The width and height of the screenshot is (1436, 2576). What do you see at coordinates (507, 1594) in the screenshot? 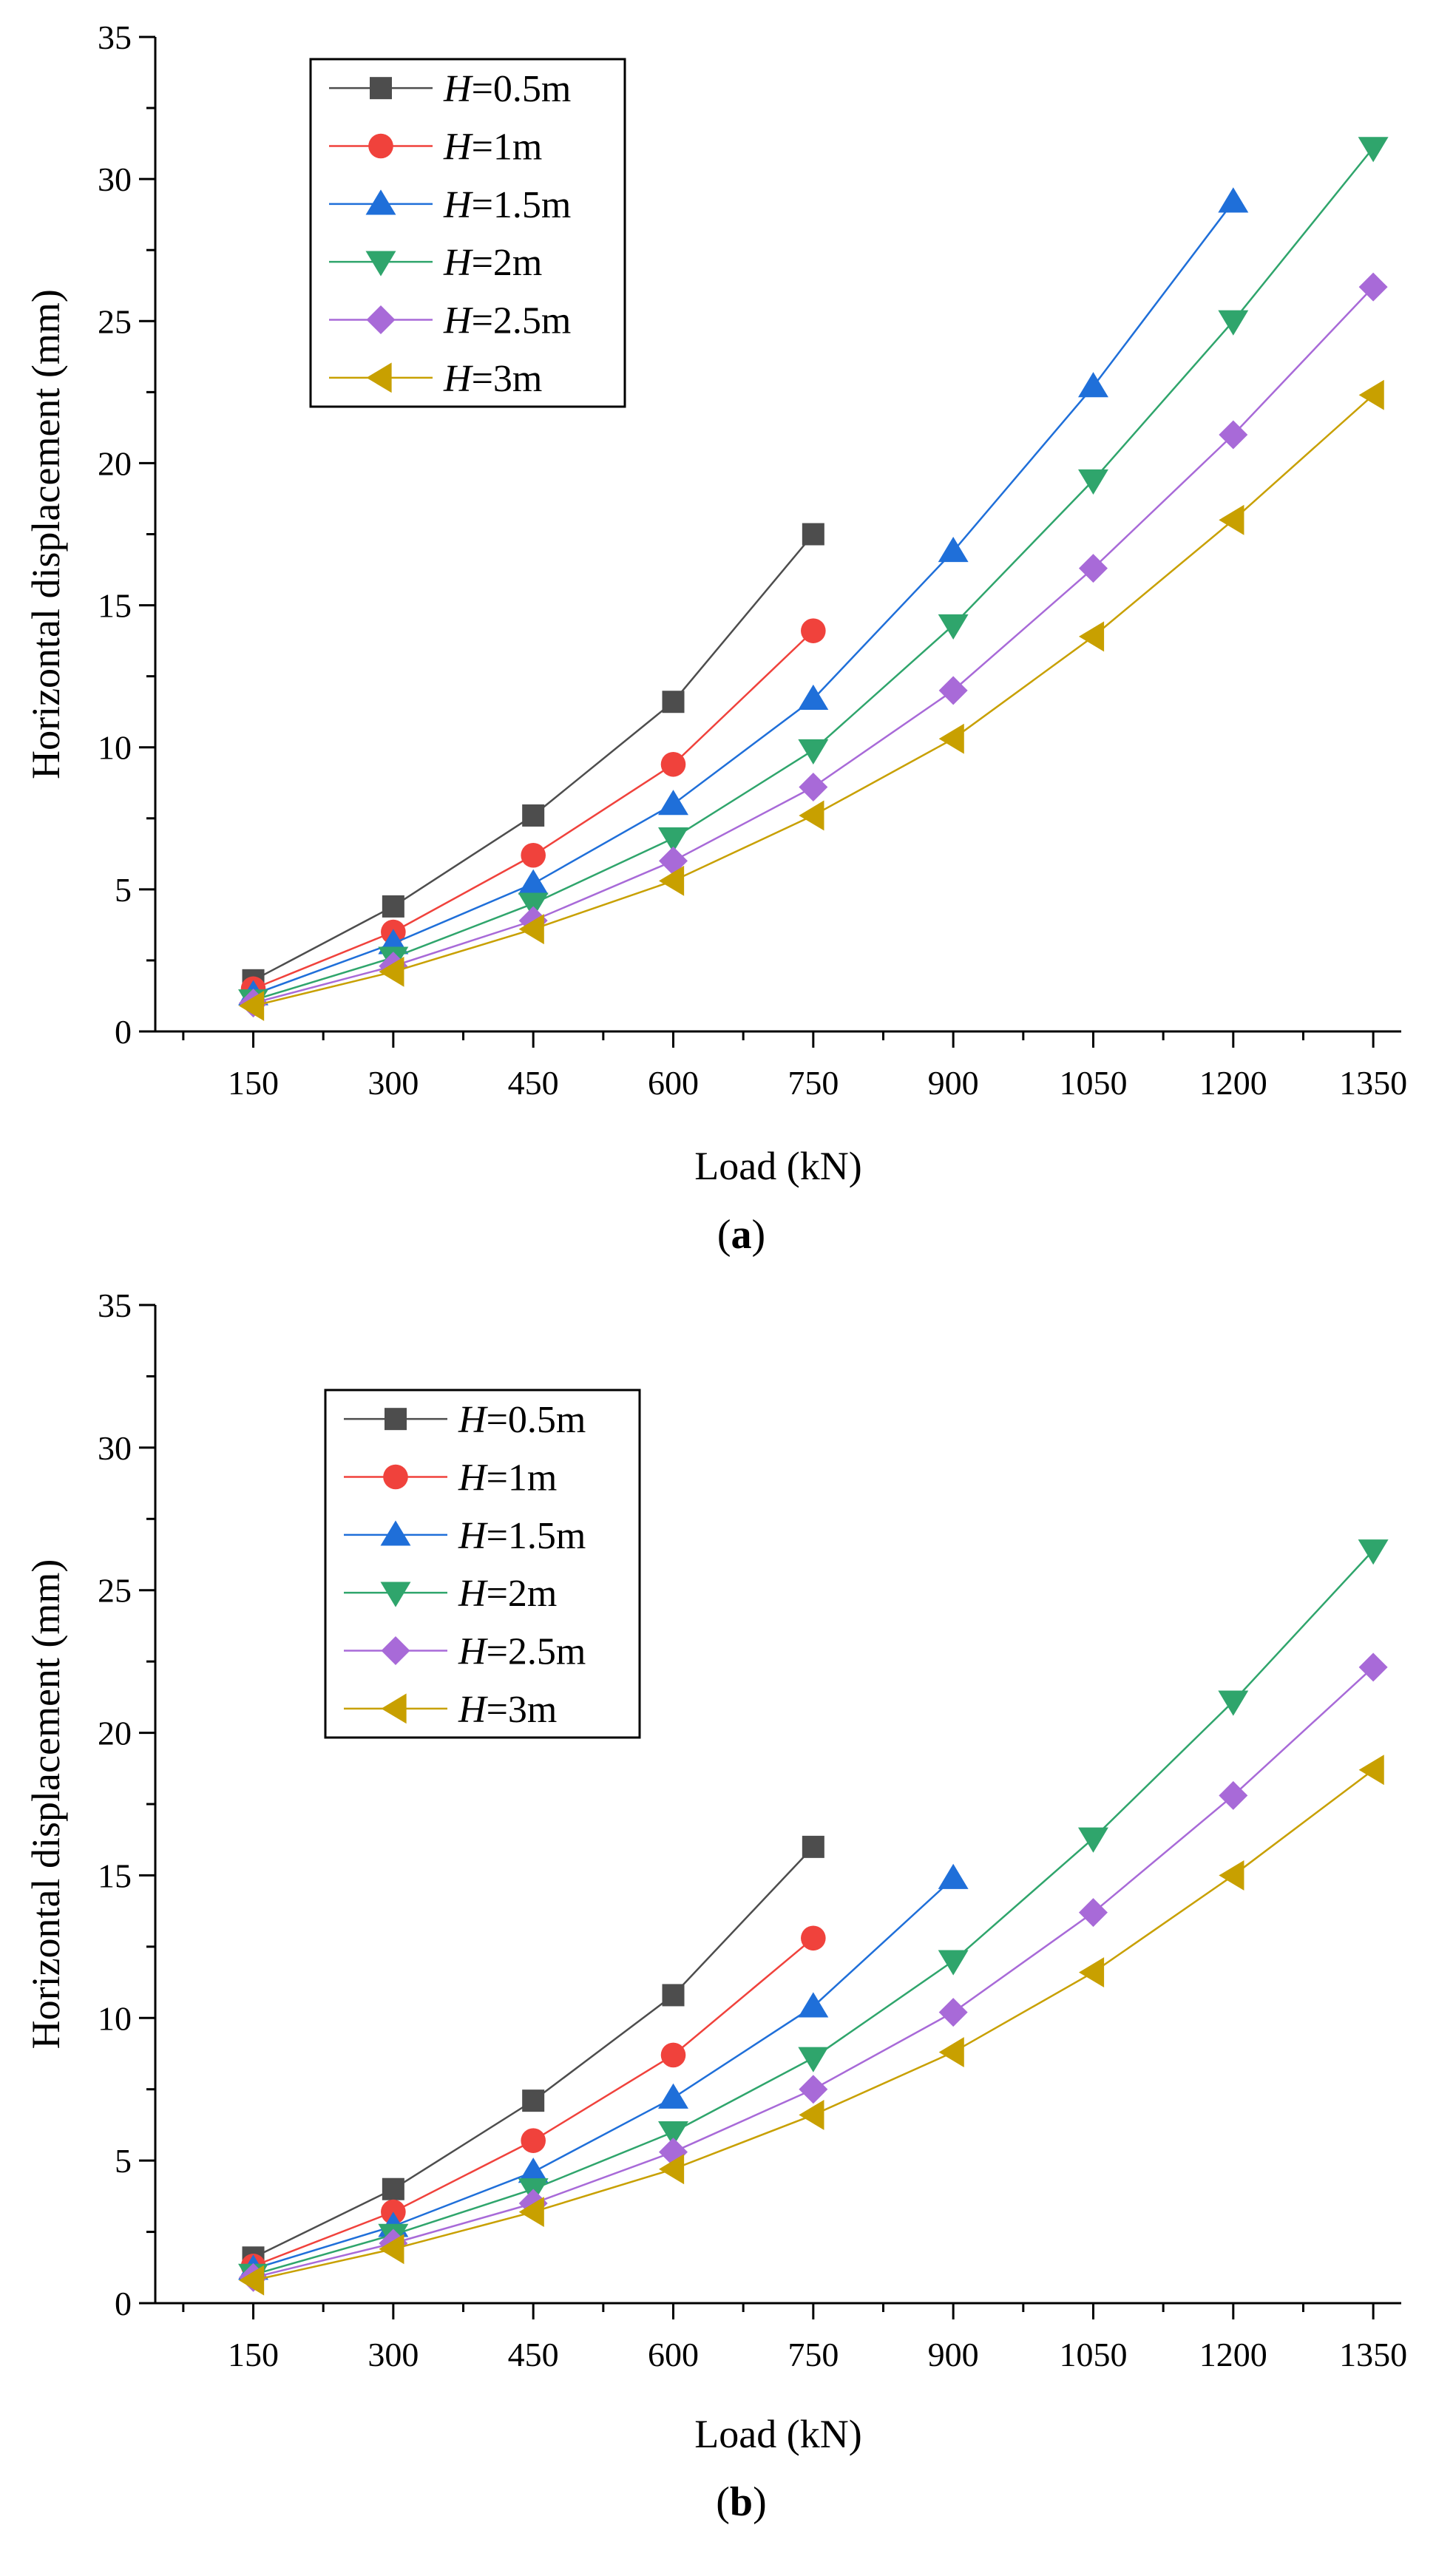
I see `legend-label: H=2m` at bounding box center [507, 1594].